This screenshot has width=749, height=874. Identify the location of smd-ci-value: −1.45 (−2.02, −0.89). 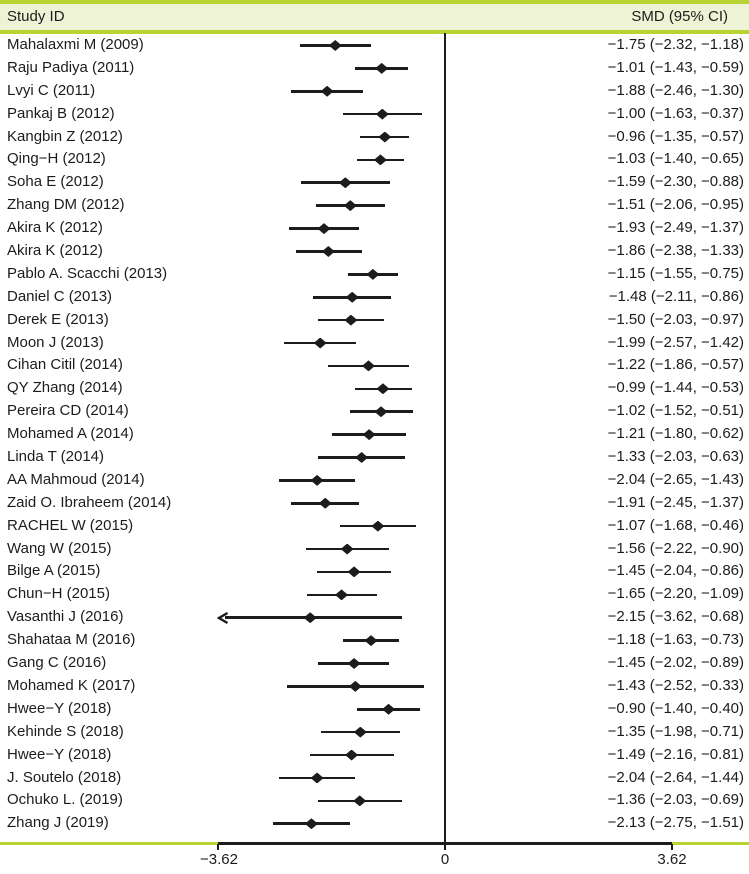
(675, 663).